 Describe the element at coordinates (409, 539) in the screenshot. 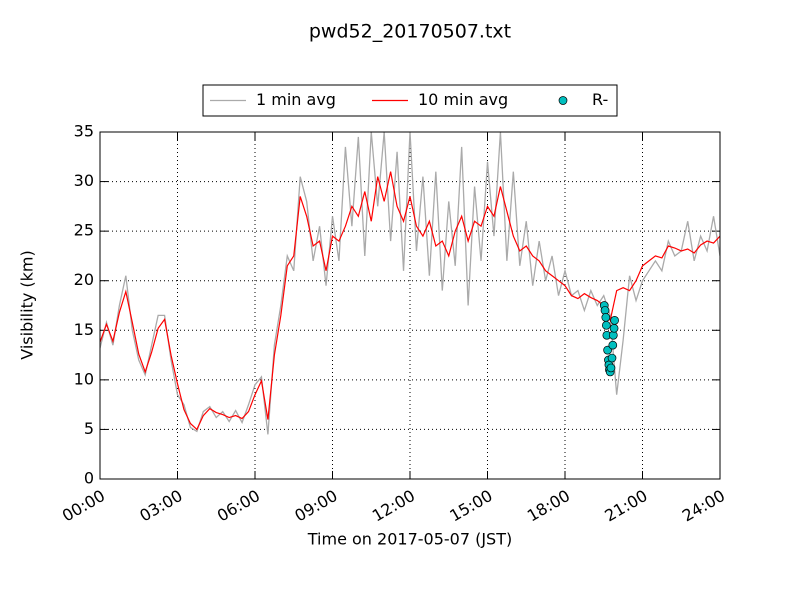

I see `x-axis-label: Time on 2017-05-07 (JST)` at that location.